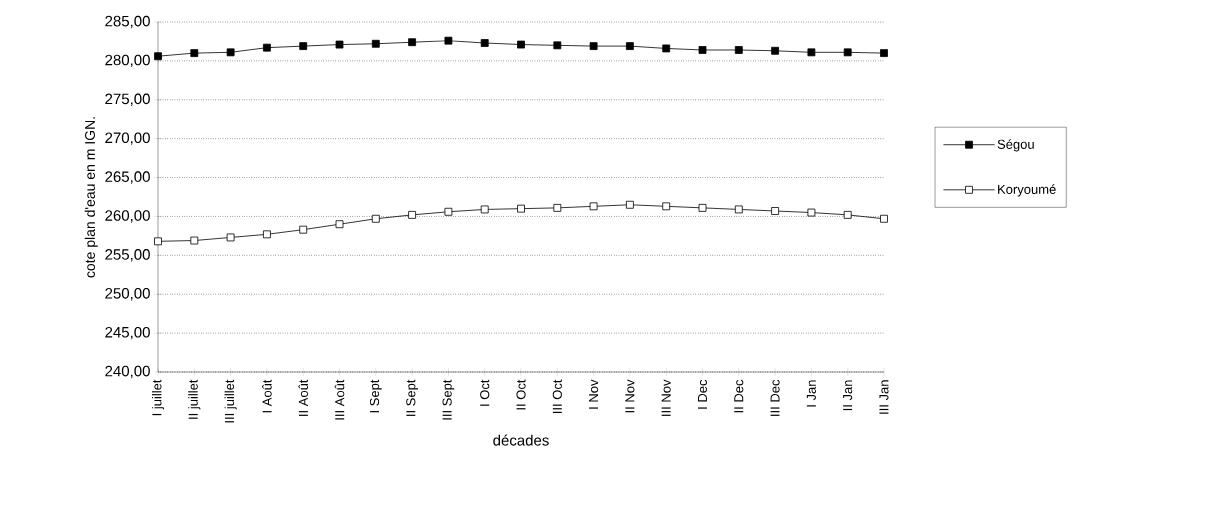  I want to click on y-tick-label: 240,00, so click(127, 372).